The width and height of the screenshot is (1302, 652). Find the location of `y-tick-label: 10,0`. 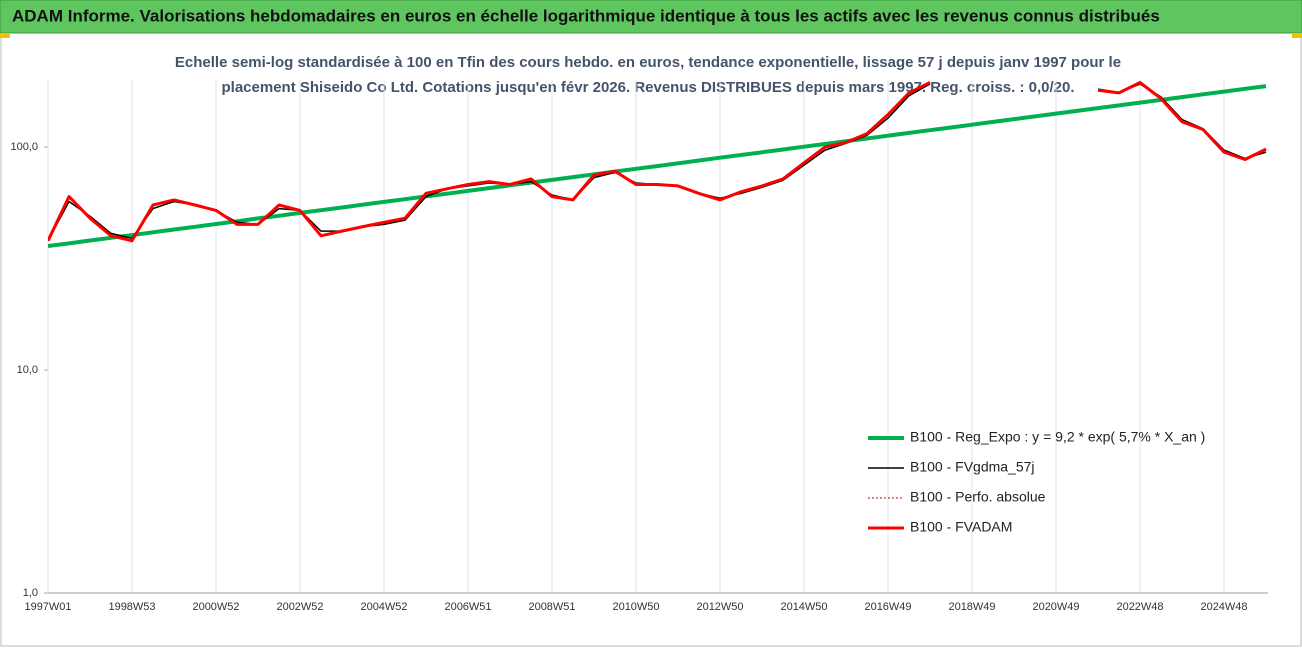

y-tick-label: 10,0 is located at coordinates (27, 370).